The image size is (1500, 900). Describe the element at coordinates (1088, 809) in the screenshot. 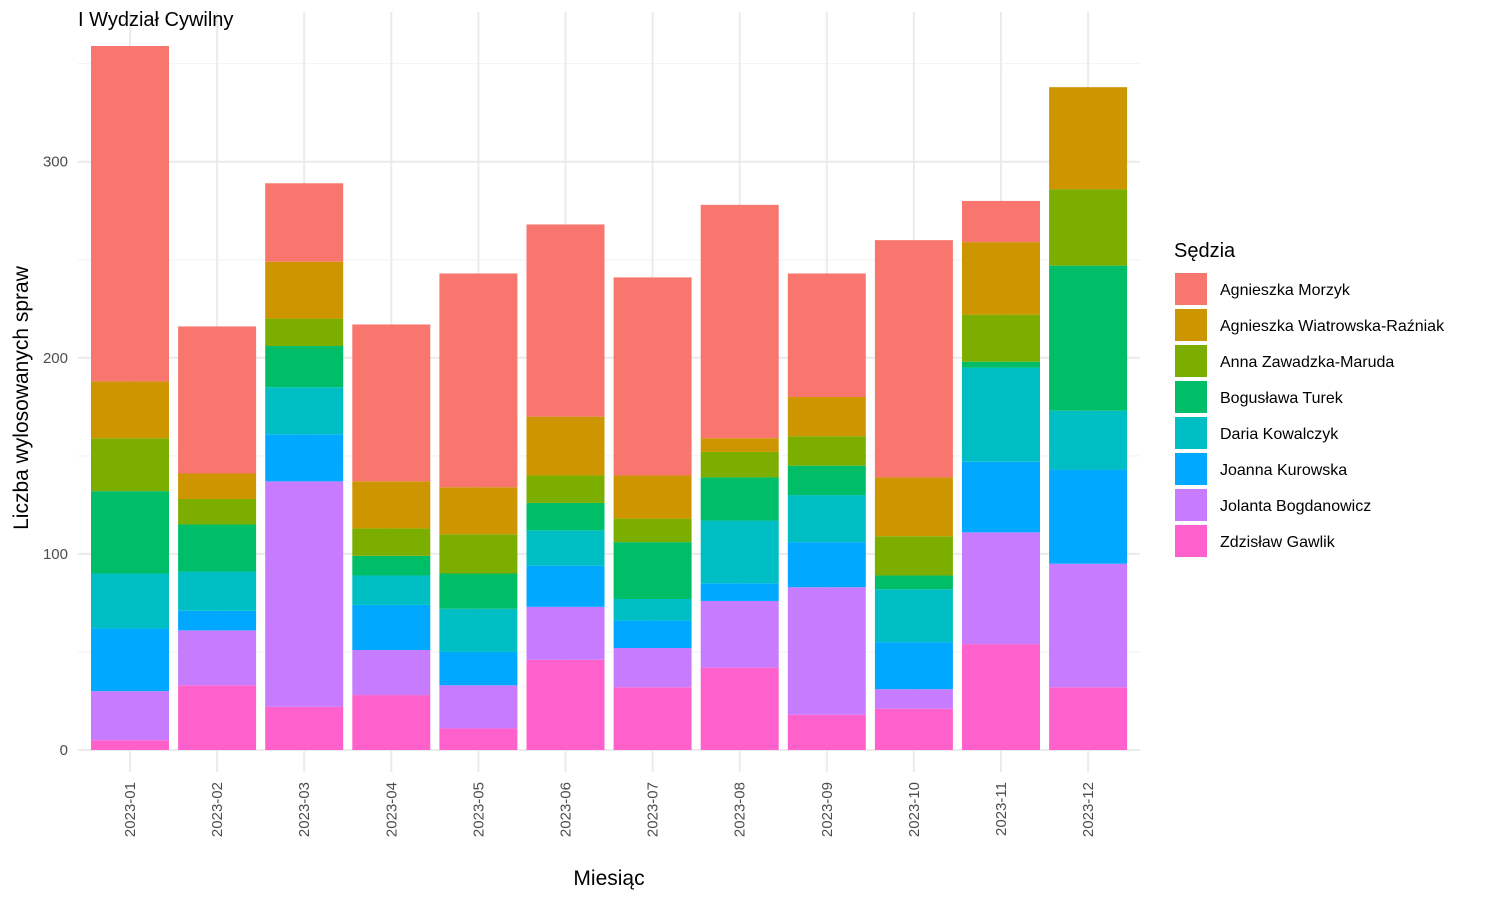

I see `x-tick-label: 2023-12` at that location.